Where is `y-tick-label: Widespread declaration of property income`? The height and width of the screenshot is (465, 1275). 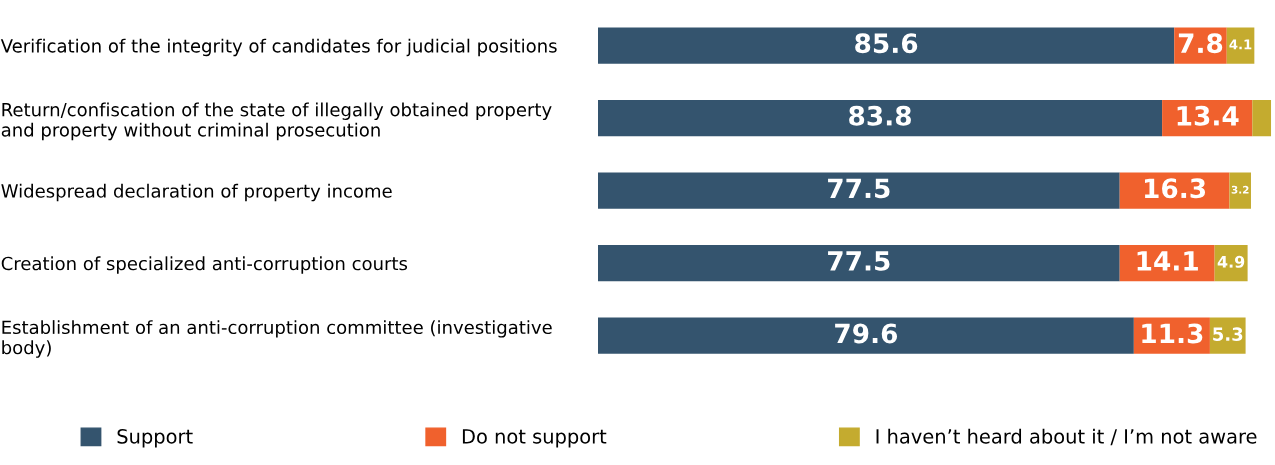
y-tick-label: Widespread declaration of property income is located at coordinates (196, 192).